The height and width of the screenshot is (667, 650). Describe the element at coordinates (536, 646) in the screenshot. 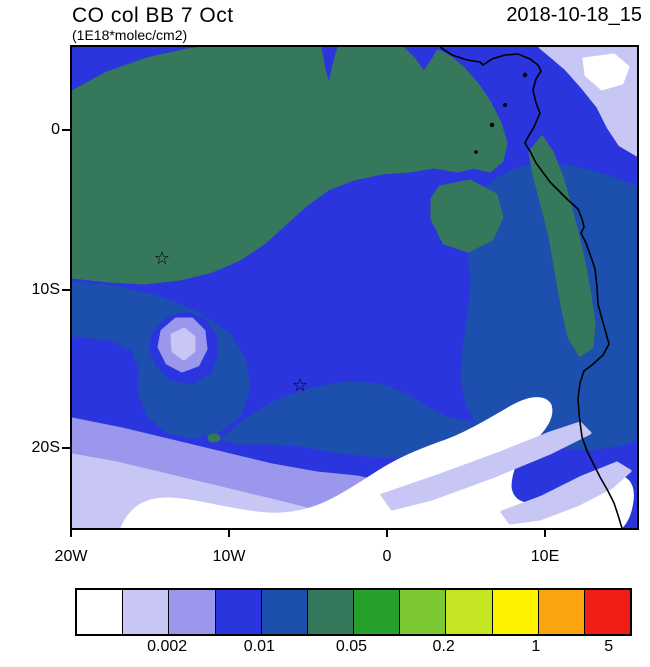

I see `colorbar-label: 1` at that location.